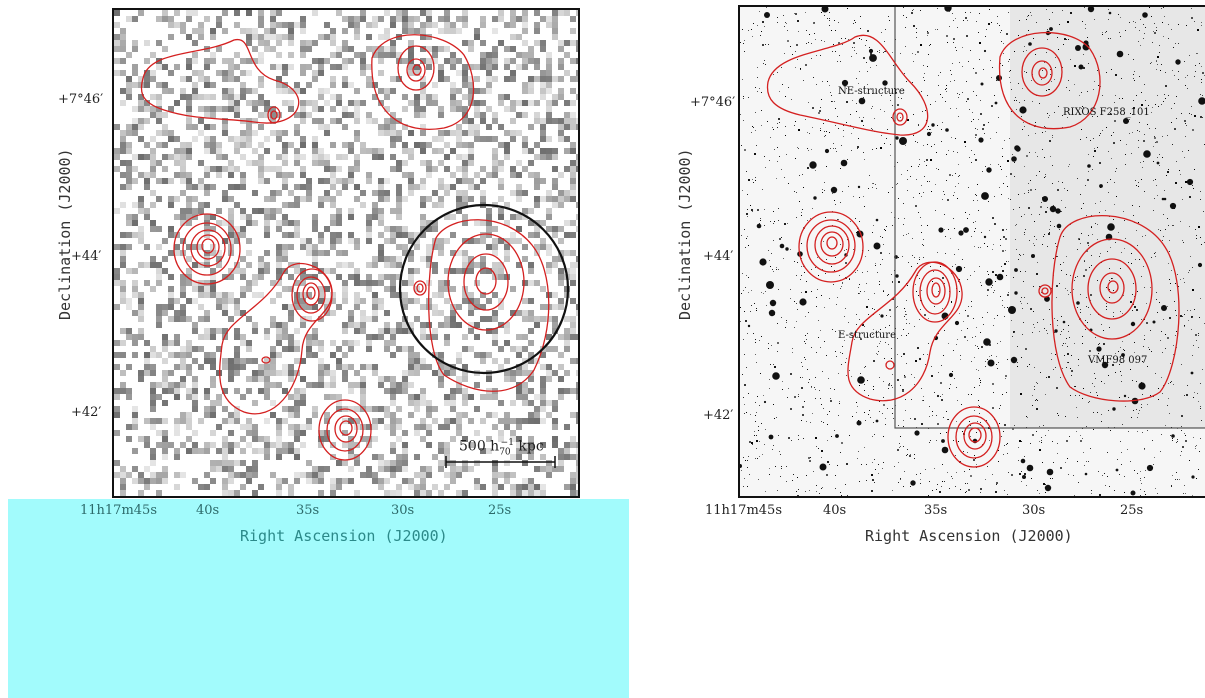 The image size is (1205, 698). Describe the element at coordinates (344, 536) in the screenshot. I see `left-x-axis-label: Right Ascension (J2000)` at that location.